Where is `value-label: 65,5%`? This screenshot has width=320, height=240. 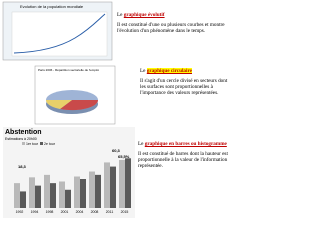 value-label: 65,5% is located at coordinates (124, 156).